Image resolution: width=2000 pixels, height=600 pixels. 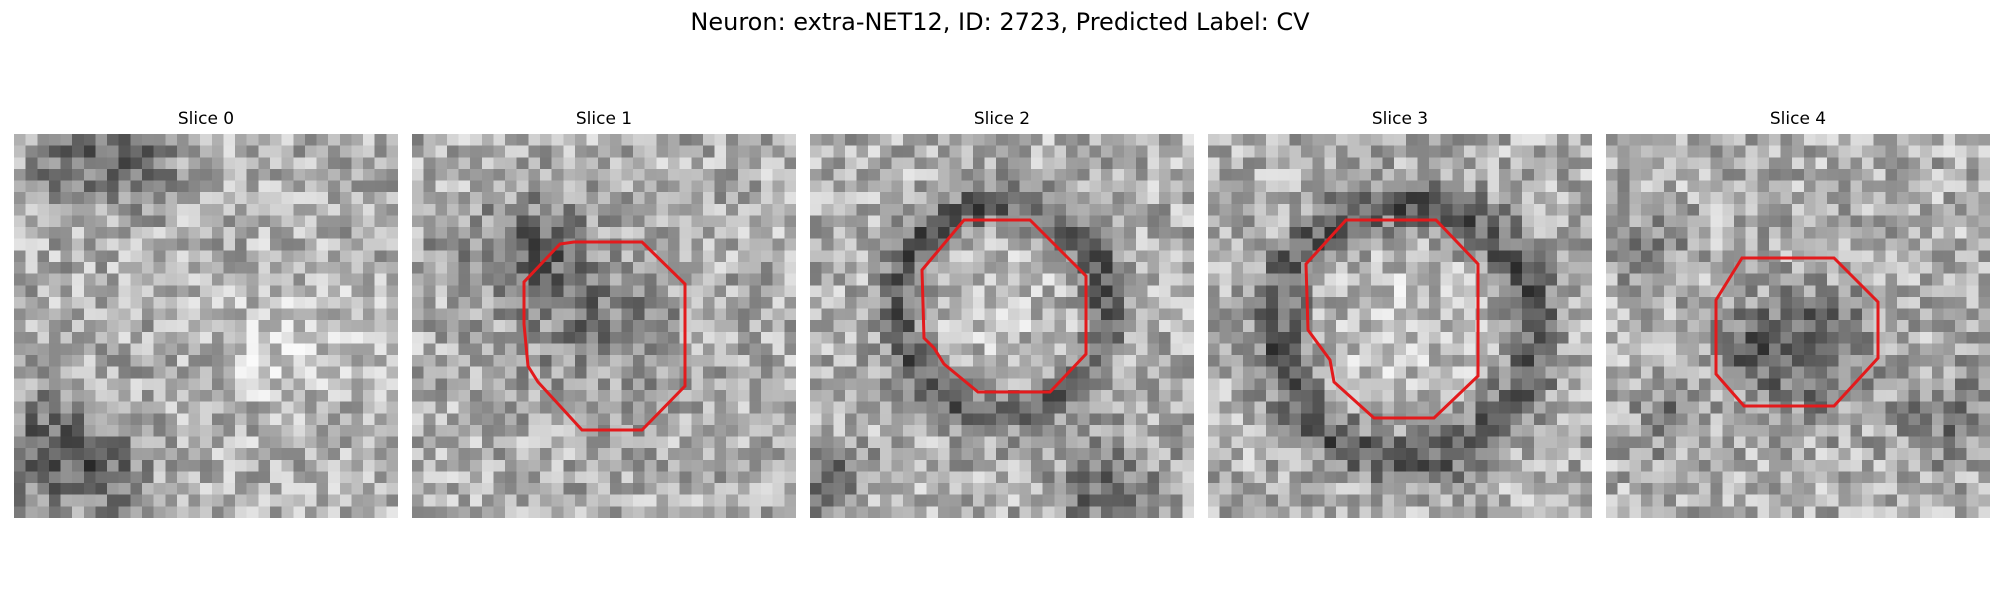 What do you see at coordinates (206, 326) in the screenshot?
I see `slice-0-image` at bounding box center [206, 326].